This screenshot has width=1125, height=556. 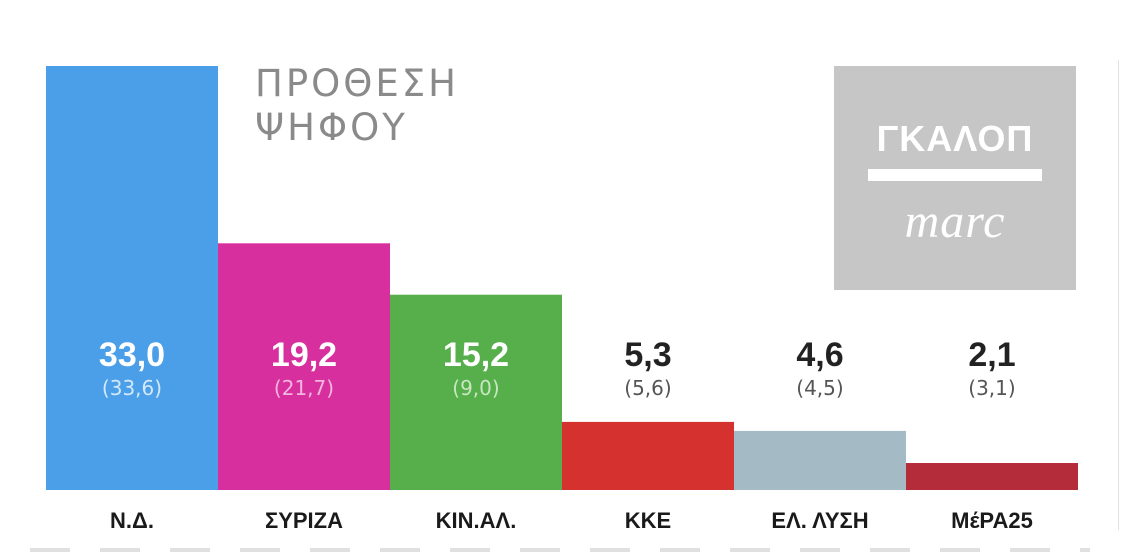 What do you see at coordinates (819, 520) in the screenshot?
I see `category-label-4: ΕΛ. ΛΥΣΗ` at bounding box center [819, 520].